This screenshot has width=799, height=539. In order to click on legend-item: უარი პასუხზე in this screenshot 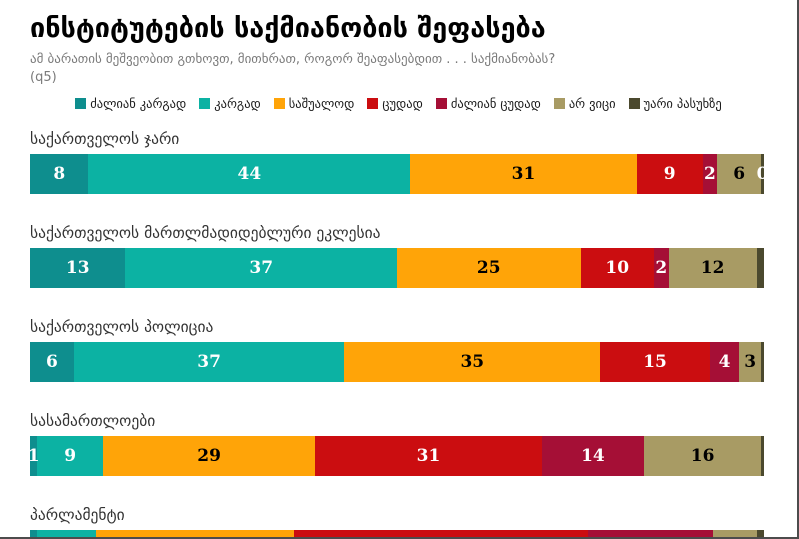, I will do `click(675, 104)`.